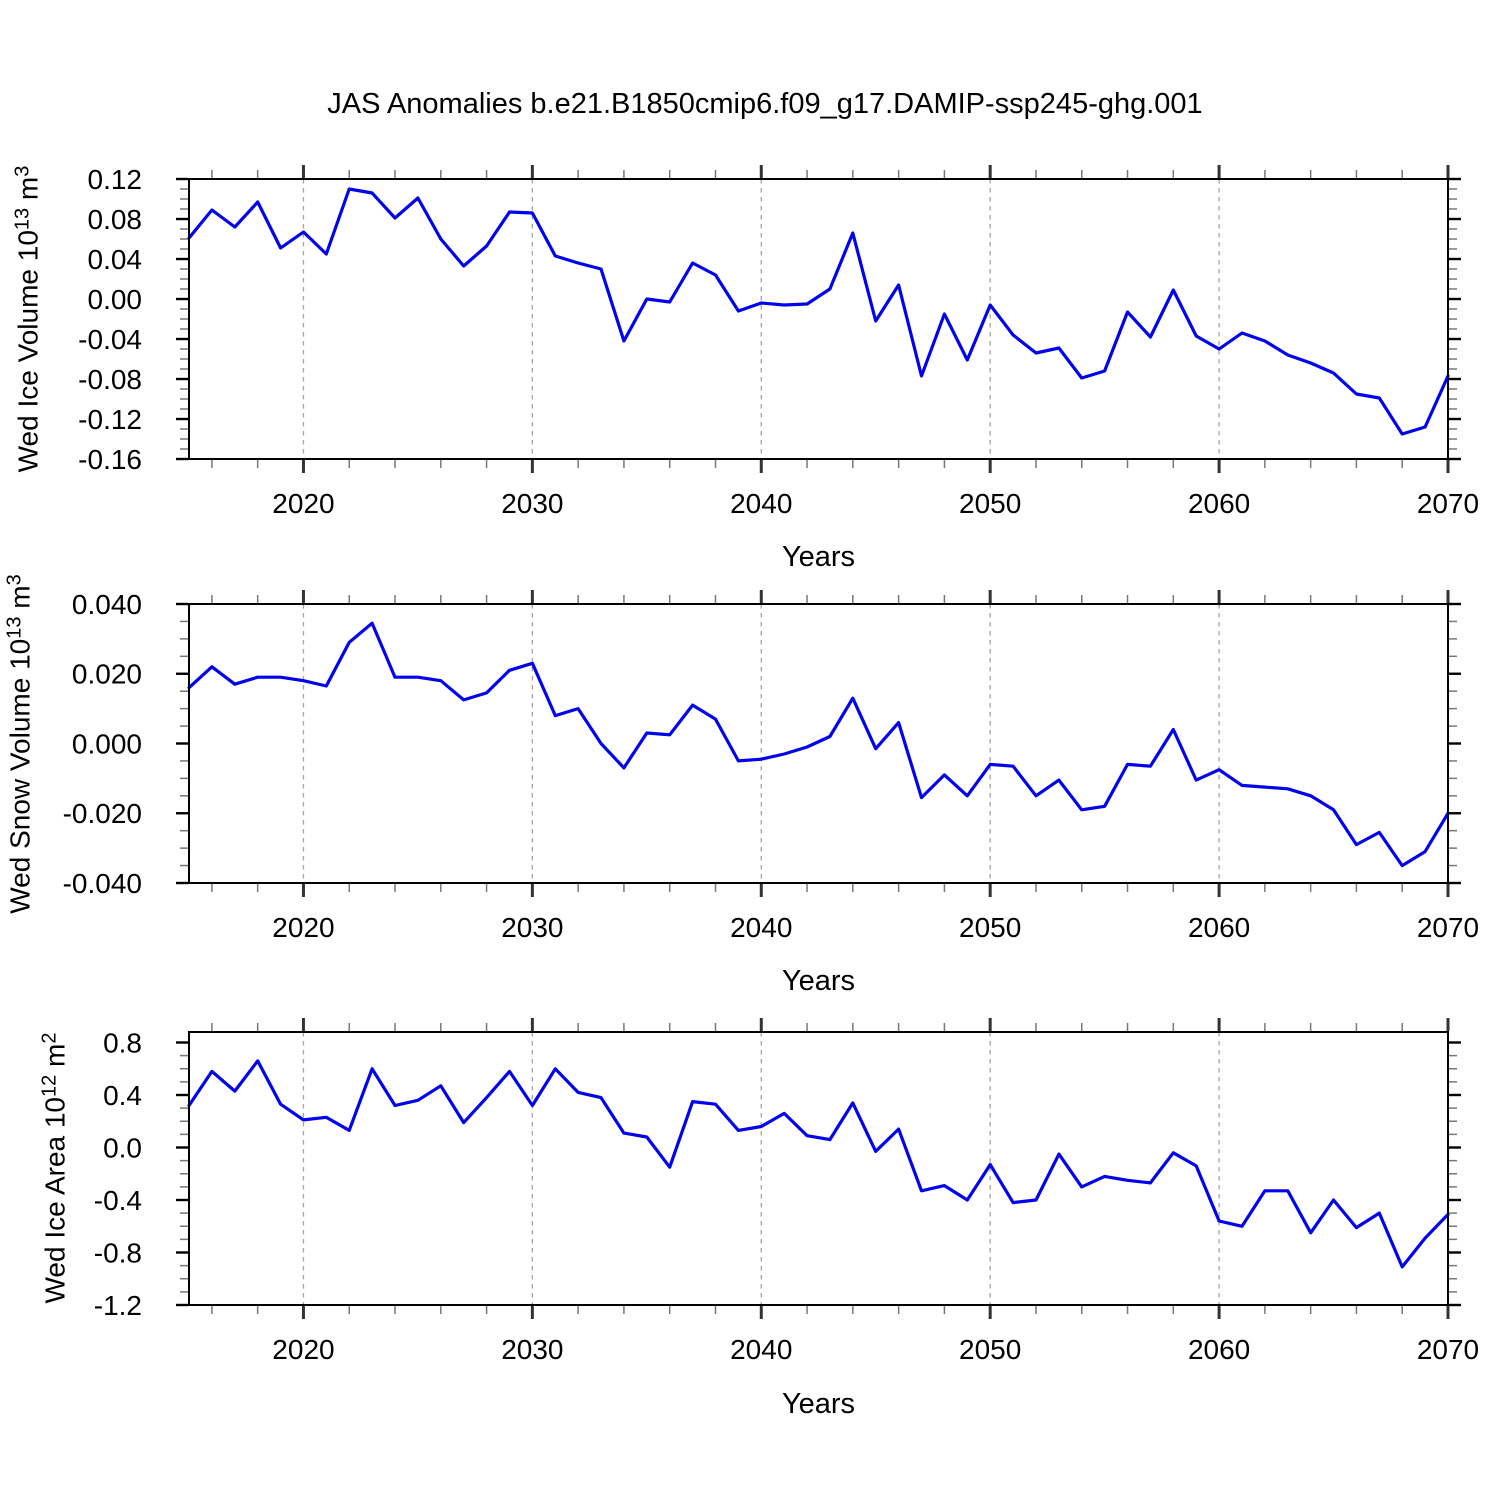 This screenshot has height=1500, width=1500. I want to click on y-tick-label: -0.020, so click(102, 813).